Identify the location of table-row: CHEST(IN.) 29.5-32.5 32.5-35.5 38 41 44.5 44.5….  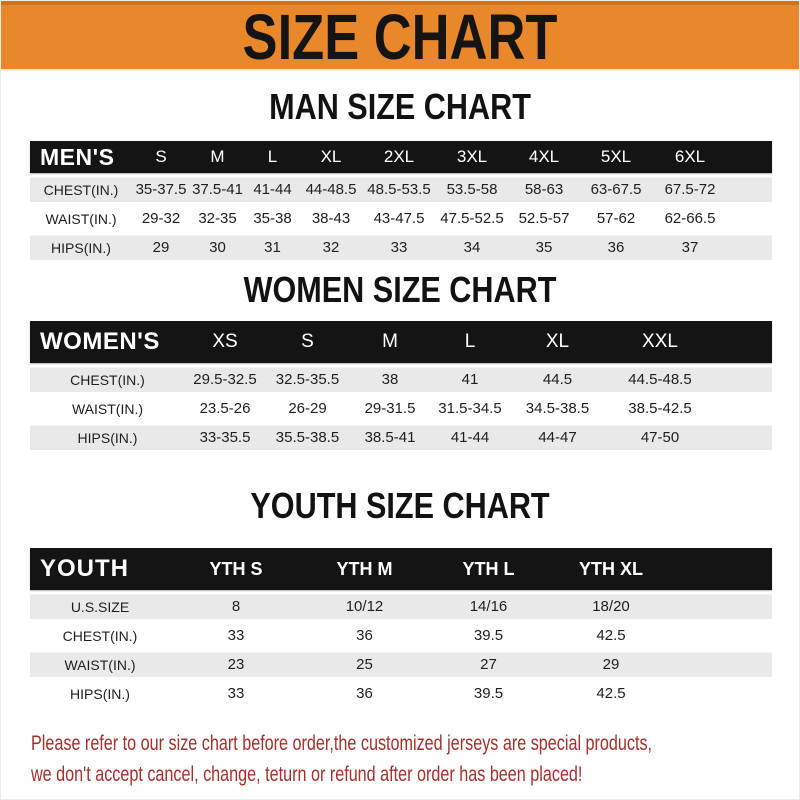
(401, 379).